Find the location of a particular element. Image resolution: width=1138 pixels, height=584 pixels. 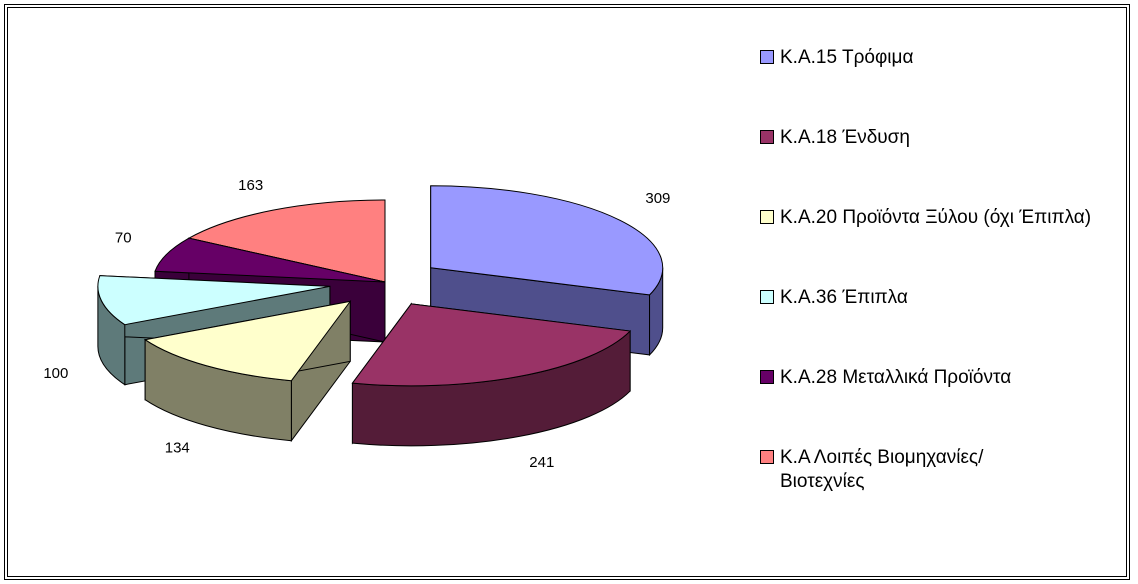

legend-label: Κ.Α.18 Ένδυση is located at coordinates (845, 137).